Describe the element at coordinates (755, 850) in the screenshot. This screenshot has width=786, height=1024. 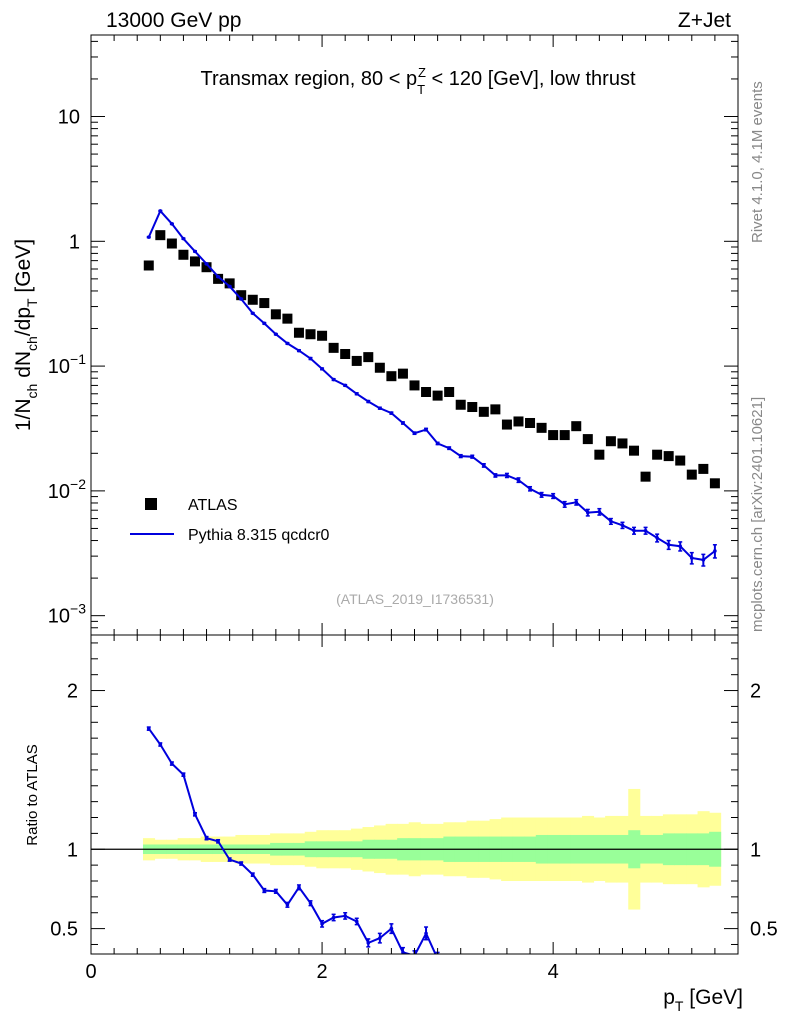
I see `ratio-y-tick-label: 1` at that location.